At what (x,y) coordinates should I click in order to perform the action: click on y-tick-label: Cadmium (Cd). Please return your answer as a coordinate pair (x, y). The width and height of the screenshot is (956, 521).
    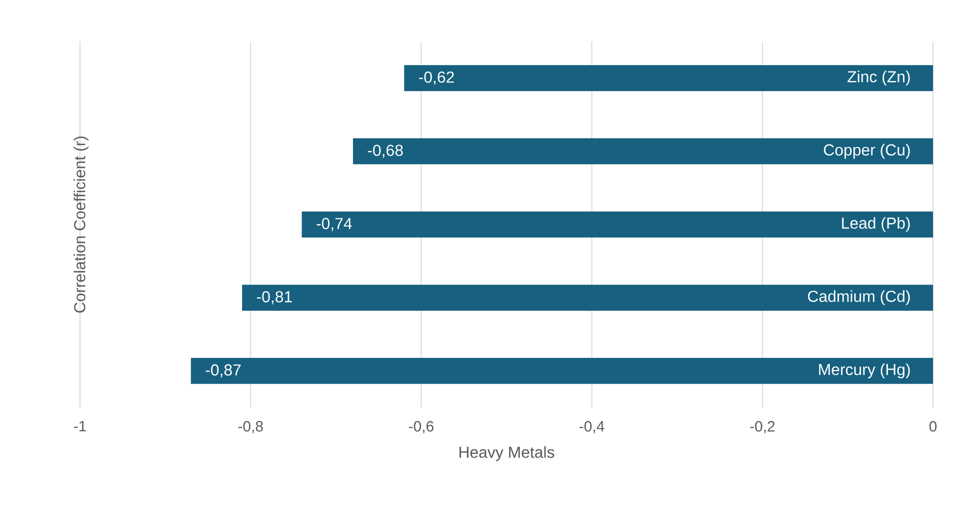
    Looking at the image, I should click on (859, 298).